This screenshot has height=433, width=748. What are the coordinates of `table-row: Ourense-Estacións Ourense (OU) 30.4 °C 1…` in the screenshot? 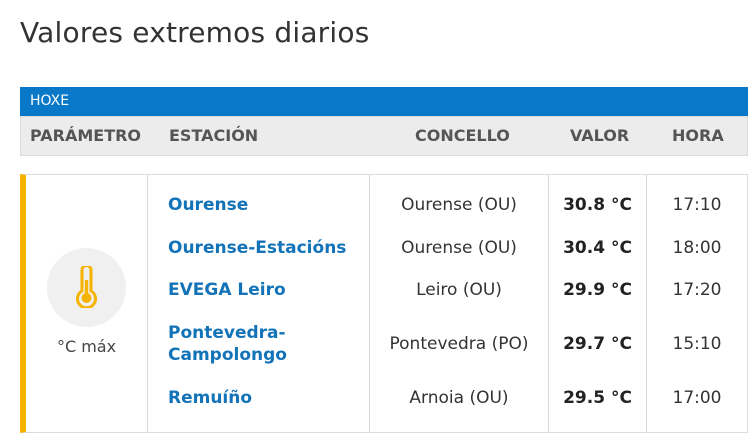 It's located at (386, 248).